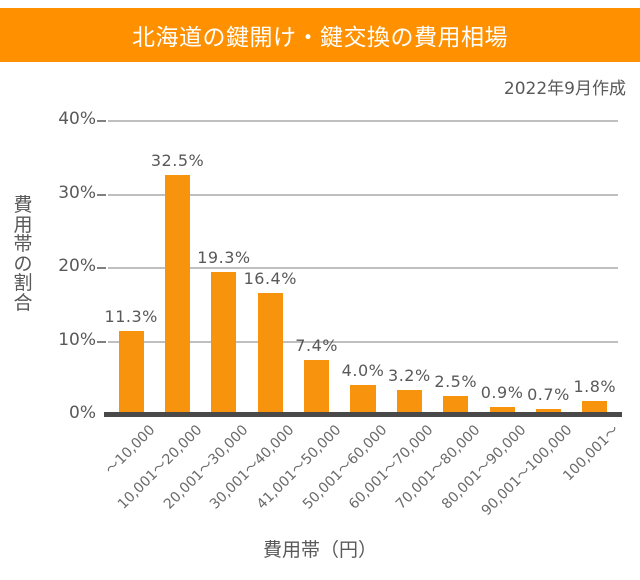 This screenshot has width=640, height=580. Describe the element at coordinates (23, 263) in the screenshot. I see `y-axis-title-char: の` at that location.